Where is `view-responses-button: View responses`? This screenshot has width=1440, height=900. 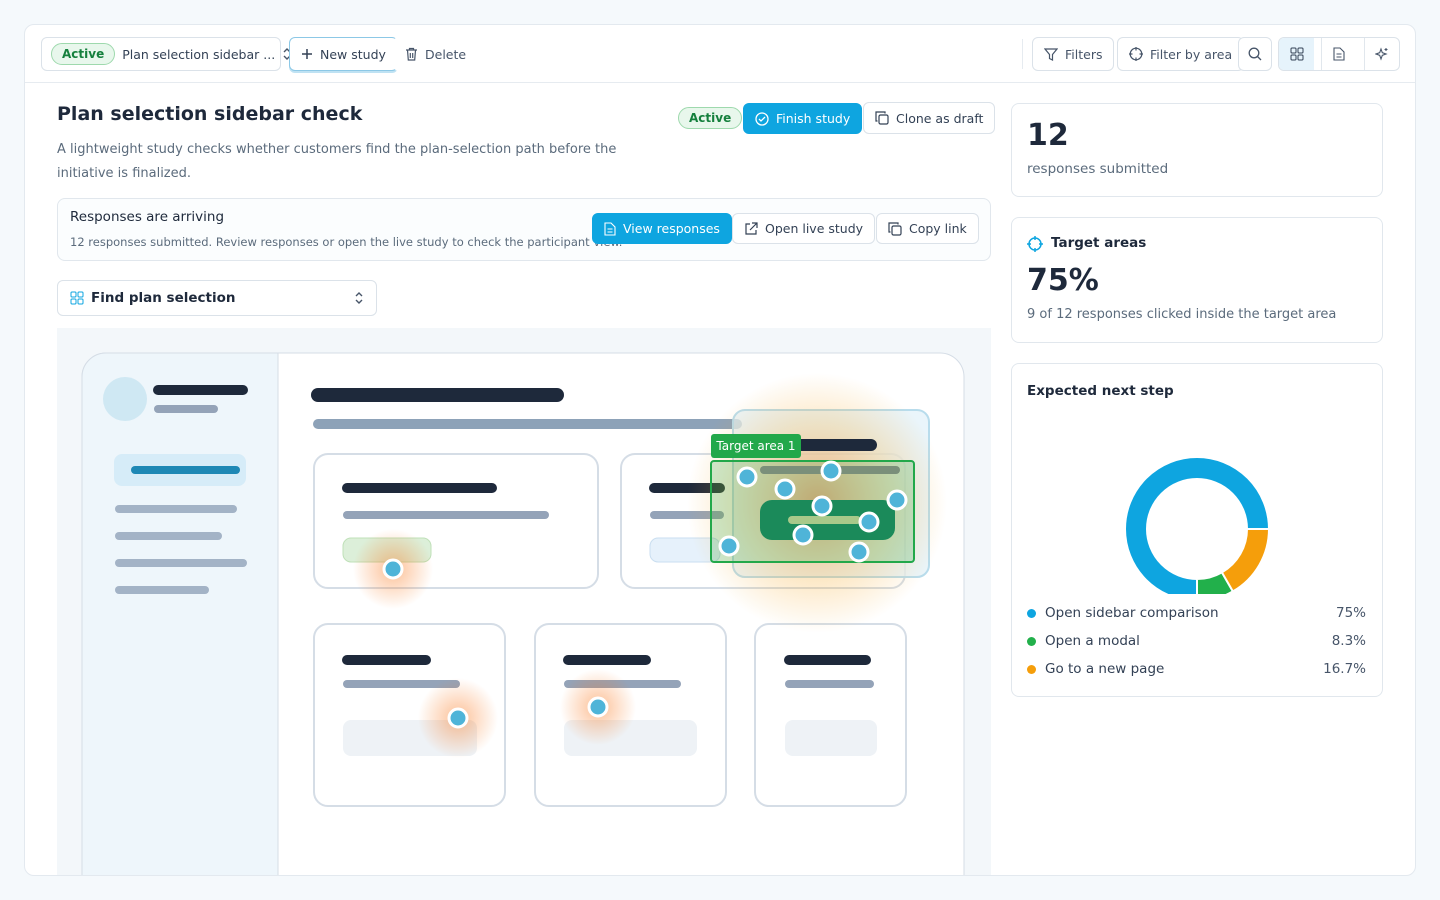
view-responses-button: View responses is located at coordinates (662, 228).